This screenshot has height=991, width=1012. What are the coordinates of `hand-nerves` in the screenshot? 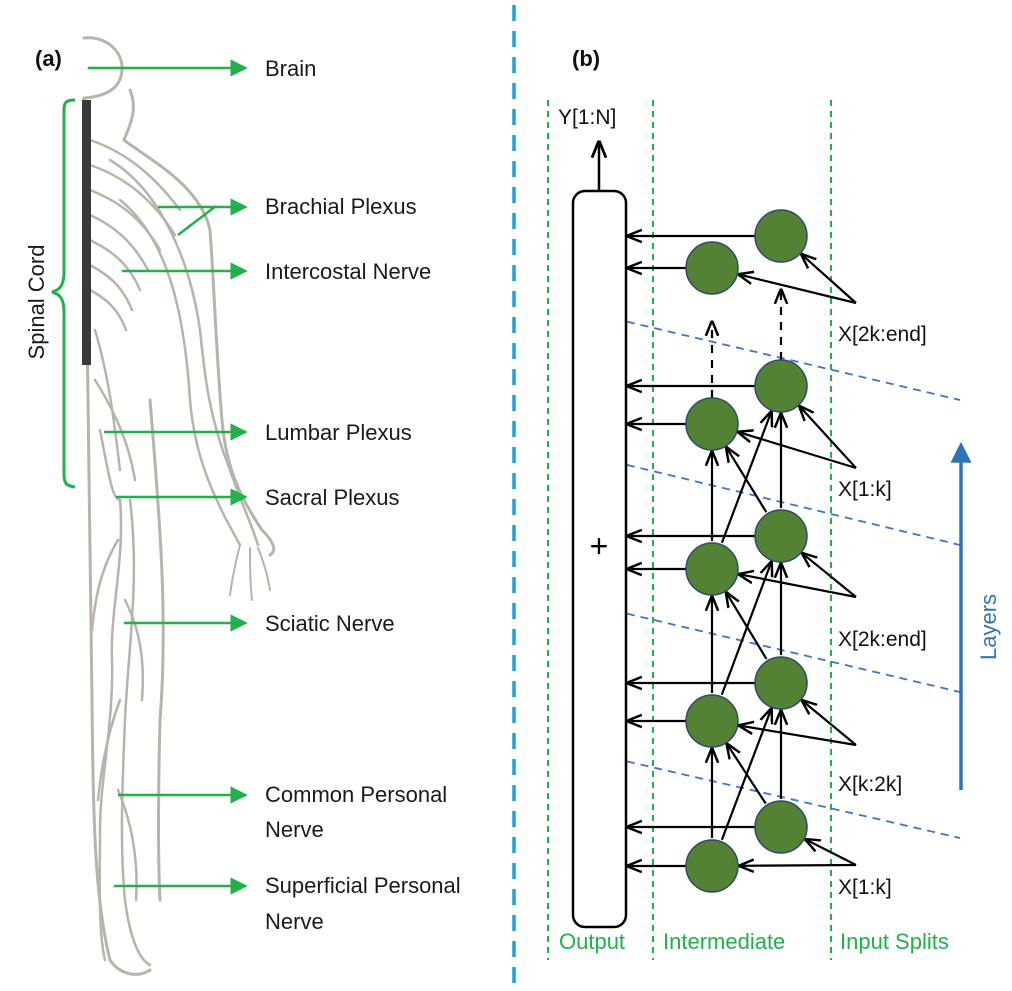 It's located at (250, 572).